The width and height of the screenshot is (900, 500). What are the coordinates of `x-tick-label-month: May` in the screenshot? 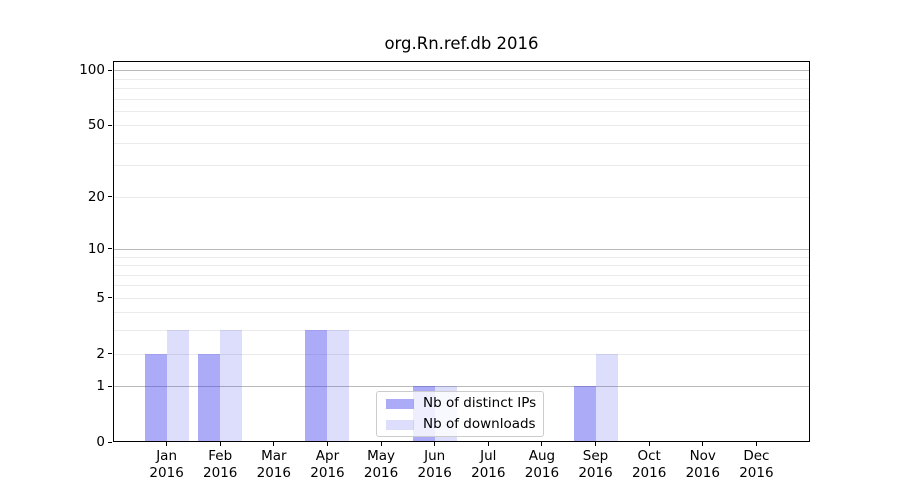 It's located at (381, 456).